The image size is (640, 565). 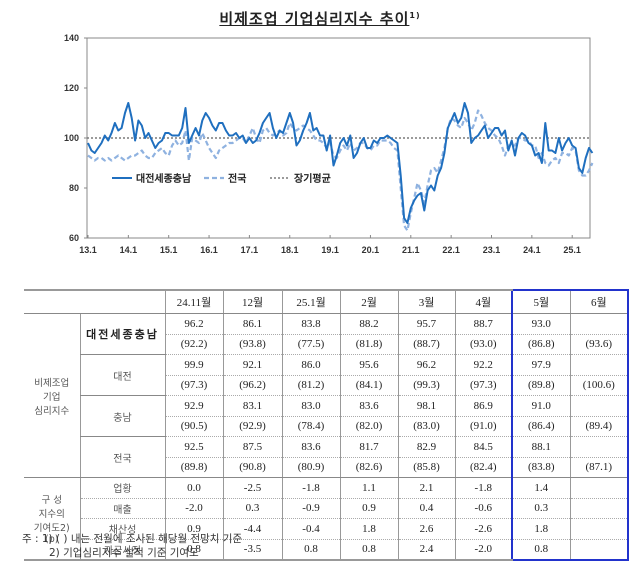 I want to click on forecast-value: (89.4), so click(x=599, y=426).